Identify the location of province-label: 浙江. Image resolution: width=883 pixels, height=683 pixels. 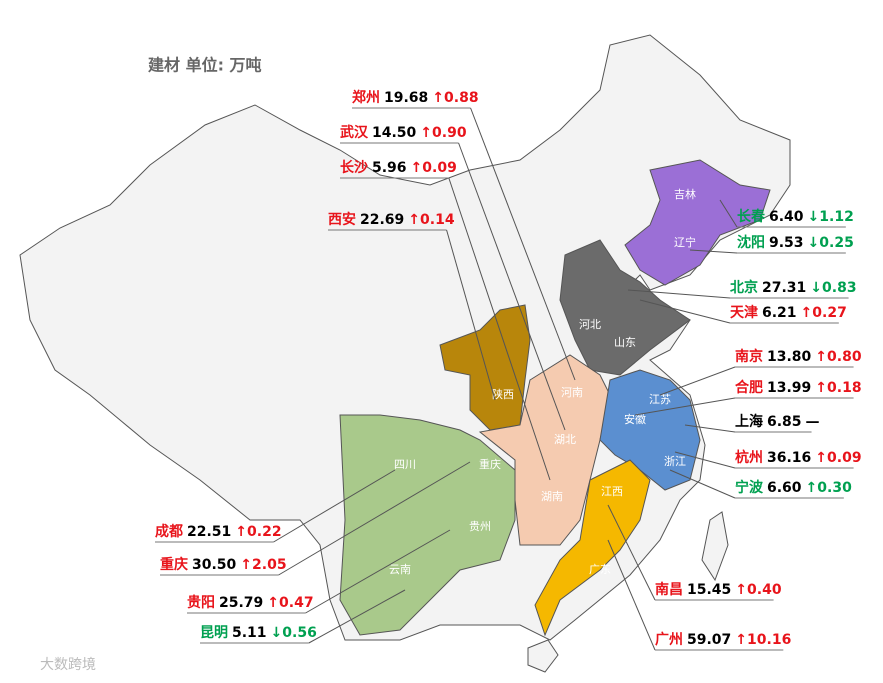
(675, 461).